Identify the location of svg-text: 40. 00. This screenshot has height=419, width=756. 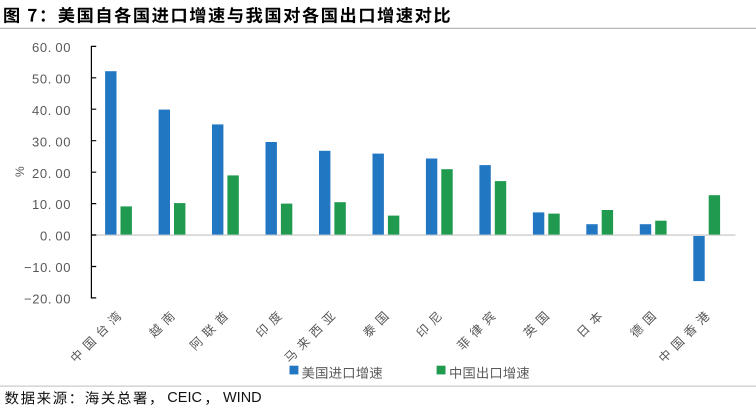
(51, 110).